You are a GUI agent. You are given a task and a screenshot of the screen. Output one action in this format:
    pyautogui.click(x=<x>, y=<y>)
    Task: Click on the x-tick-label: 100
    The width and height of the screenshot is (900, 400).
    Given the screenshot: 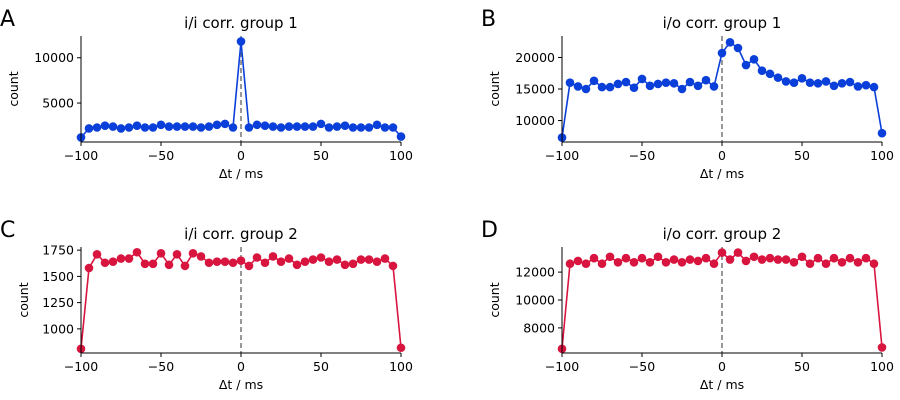 What is the action you would take?
    pyautogui.click(x=401, y=366)
    